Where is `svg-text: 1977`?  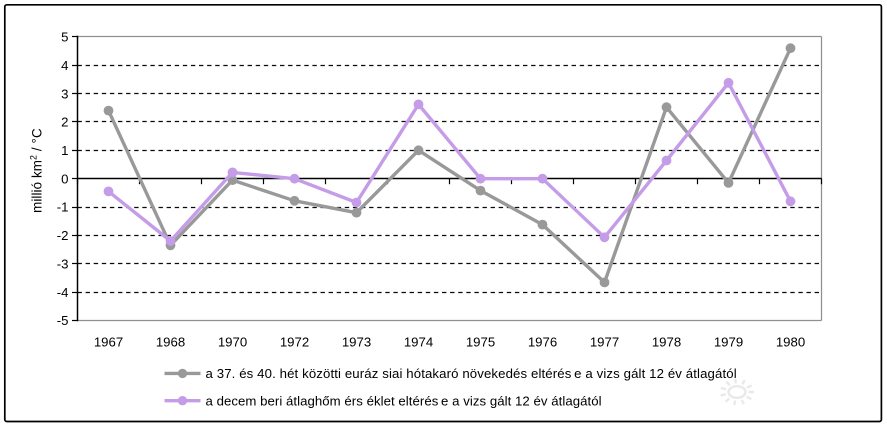 svg-text: 1977 is located at coordinates (604, 341).